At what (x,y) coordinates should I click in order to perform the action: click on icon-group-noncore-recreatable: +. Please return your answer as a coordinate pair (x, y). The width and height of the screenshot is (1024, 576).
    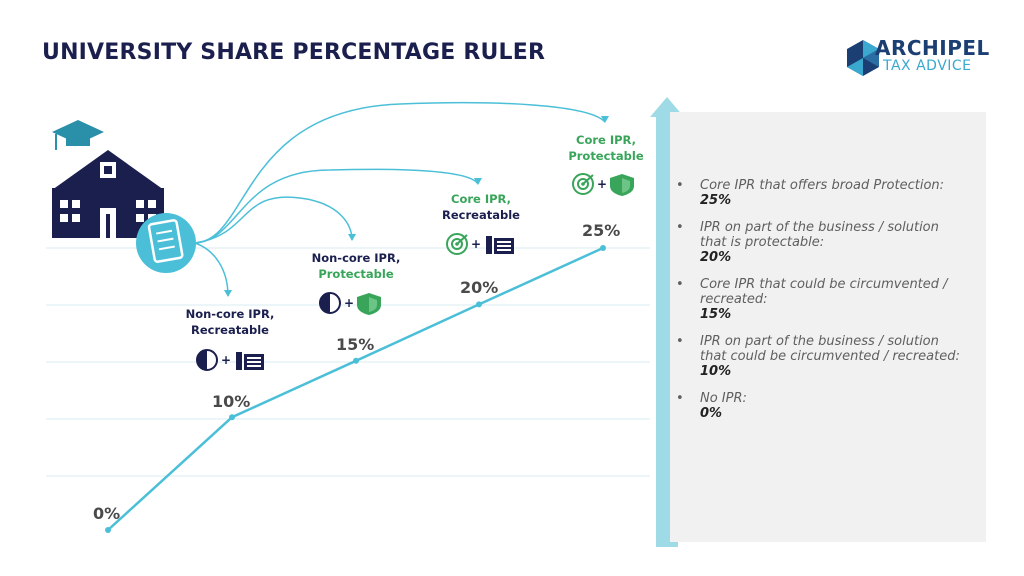
    Looking at the image, I should click on (230, 360).